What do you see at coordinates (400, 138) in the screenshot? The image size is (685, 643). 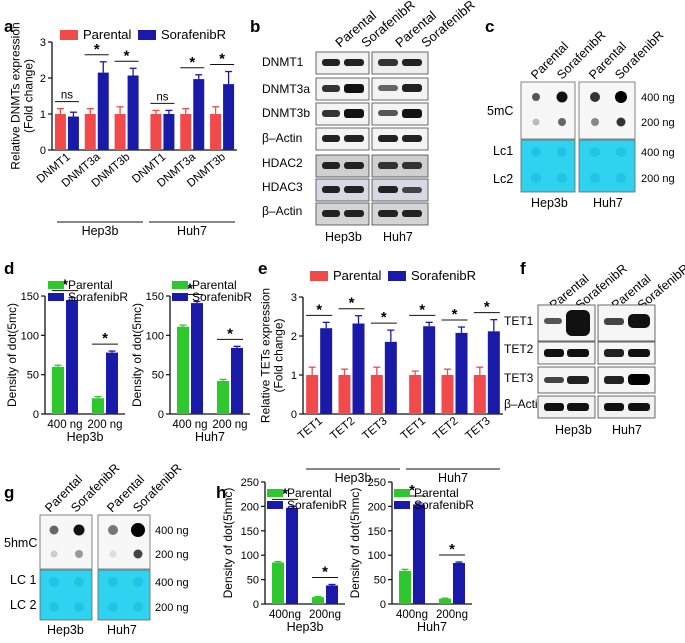 I see `blot-b-huh7` at bounding box center [400, 138].